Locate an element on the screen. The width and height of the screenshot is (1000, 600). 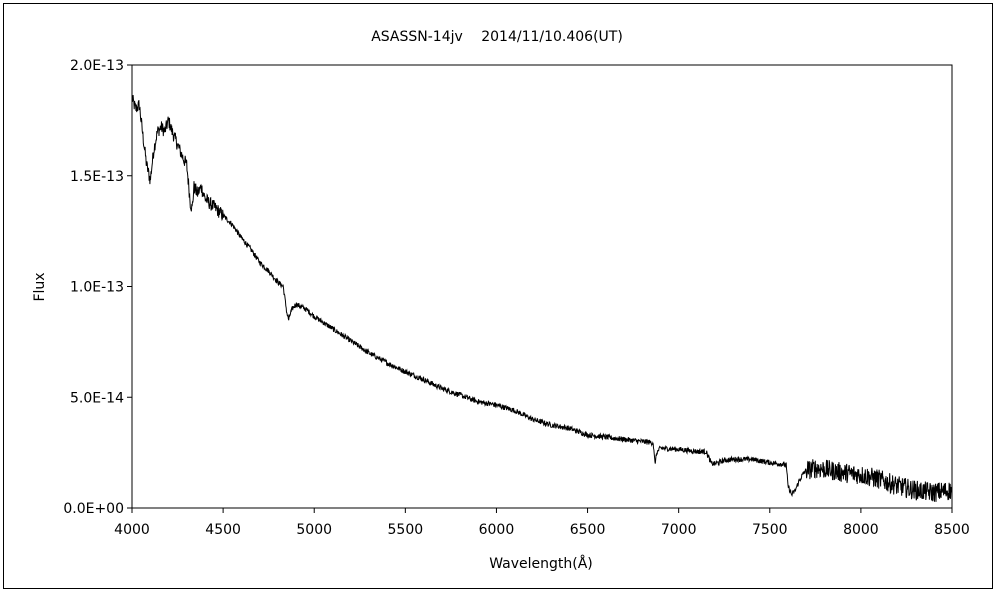
y-tick-label: 1.5E-13 is located at coordinates (97, 177).